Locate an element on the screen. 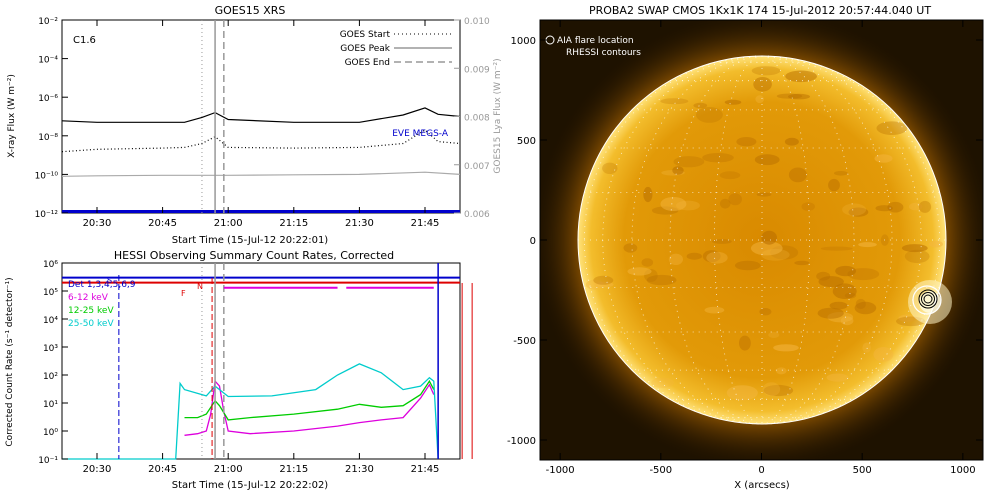 Image resolution: width=1000 pixels, height=504 pixels. goes-y2-axis-label: GOES15 Lya Flux (W m⁻²) is located at coordinates (498, 115).